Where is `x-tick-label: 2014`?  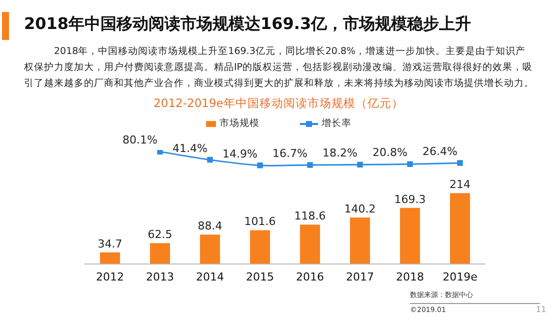 x-tick-label: 2014 is located at coordinates (210, 277).